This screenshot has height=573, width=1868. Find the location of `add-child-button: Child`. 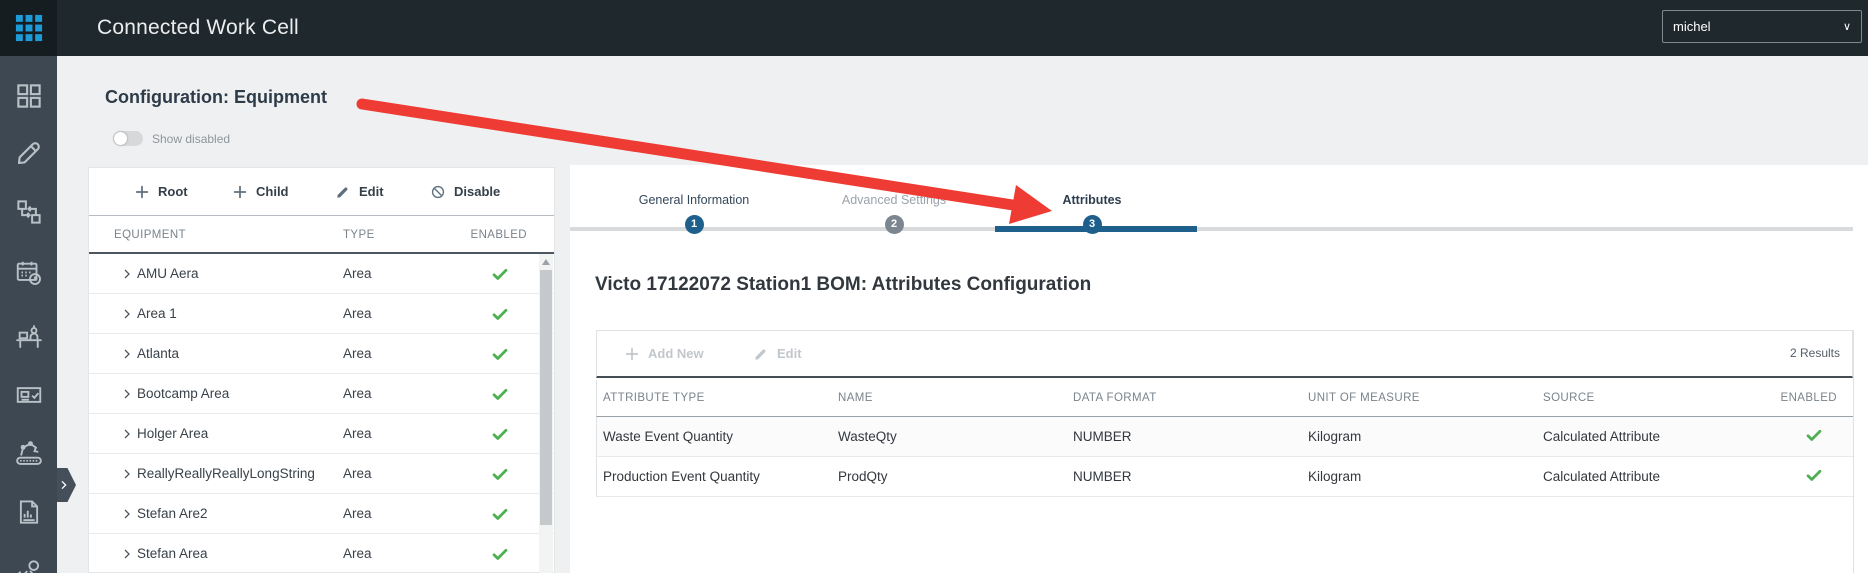

add-child-button: Child is located at coordinates (260, 191).